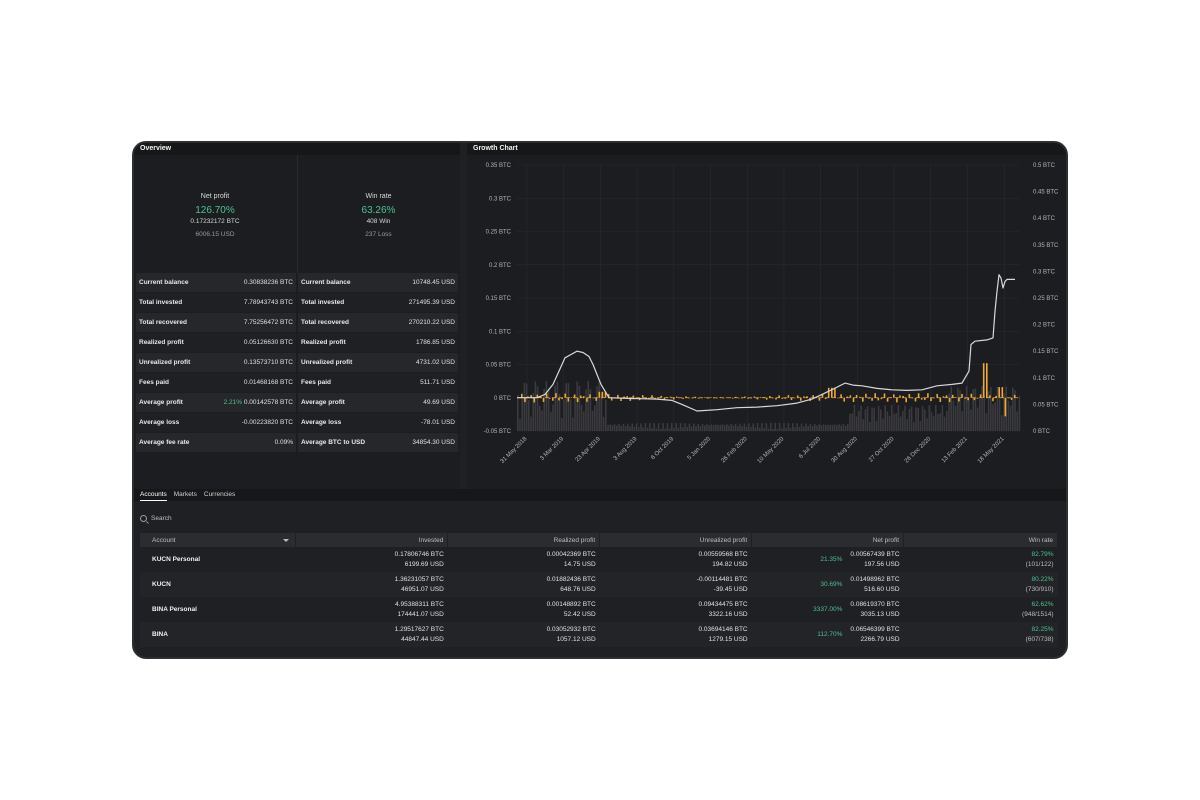  Describe the element at coordinates (286, 540) in the screenshot. I see `chevron-down-icon` at that location.